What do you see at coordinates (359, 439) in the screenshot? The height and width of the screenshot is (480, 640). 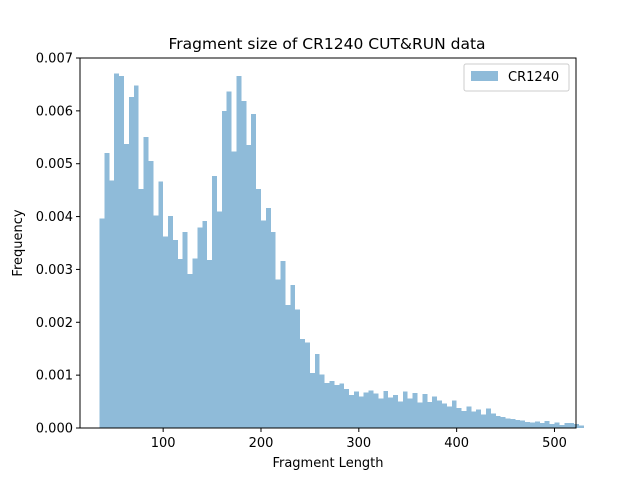 I see `x-axis-ticks: 100 200 300 400 500` at bounding box center [359, 439].